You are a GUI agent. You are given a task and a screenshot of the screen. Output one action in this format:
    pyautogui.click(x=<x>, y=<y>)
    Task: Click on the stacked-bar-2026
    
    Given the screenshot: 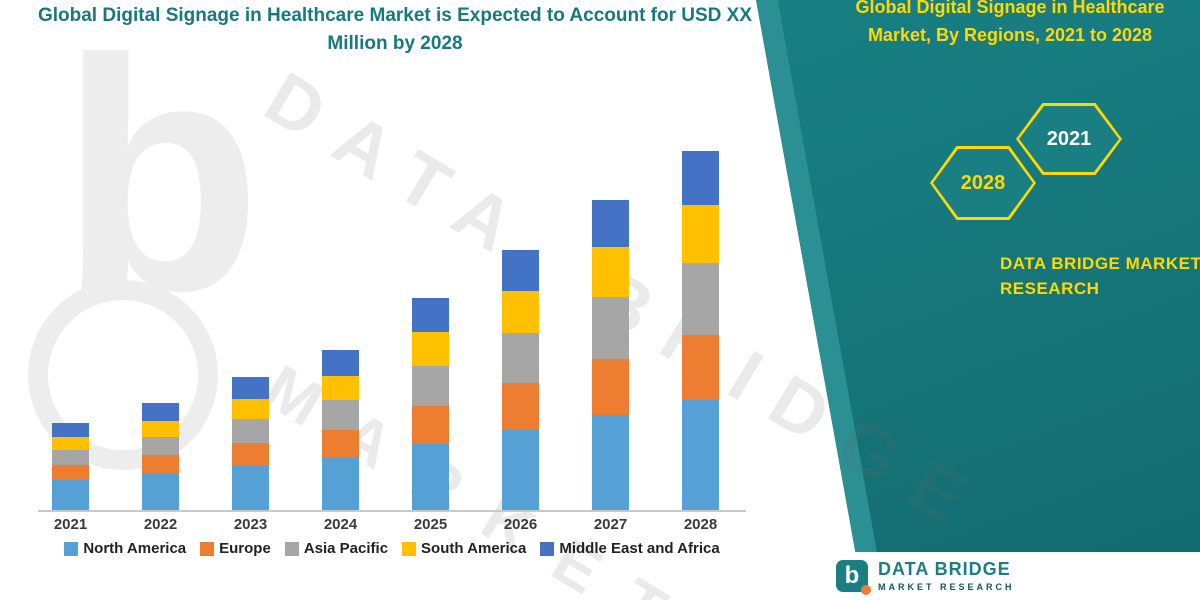 What is the action you would take?
    pyautogui.click(x=520, y=380)
    